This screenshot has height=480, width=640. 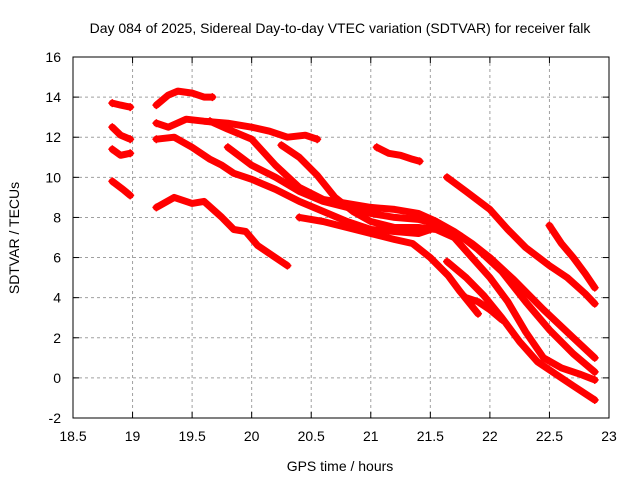 What do you see at coordinates (371, 436) in the screenshot?
I see `x-tick-label: 21` at bounding box center [371, 436].